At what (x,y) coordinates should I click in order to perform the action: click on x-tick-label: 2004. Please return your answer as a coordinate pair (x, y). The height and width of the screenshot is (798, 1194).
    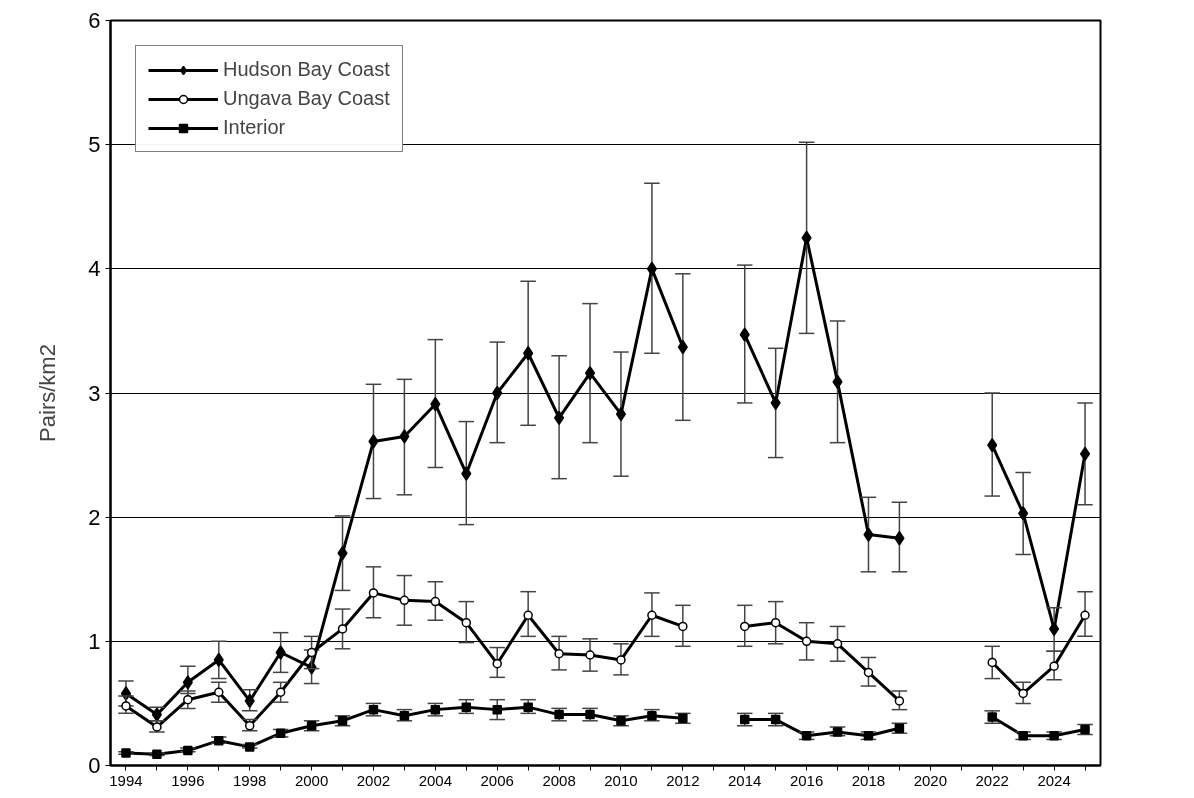
    Looking at the image, I should click on (435, 780).